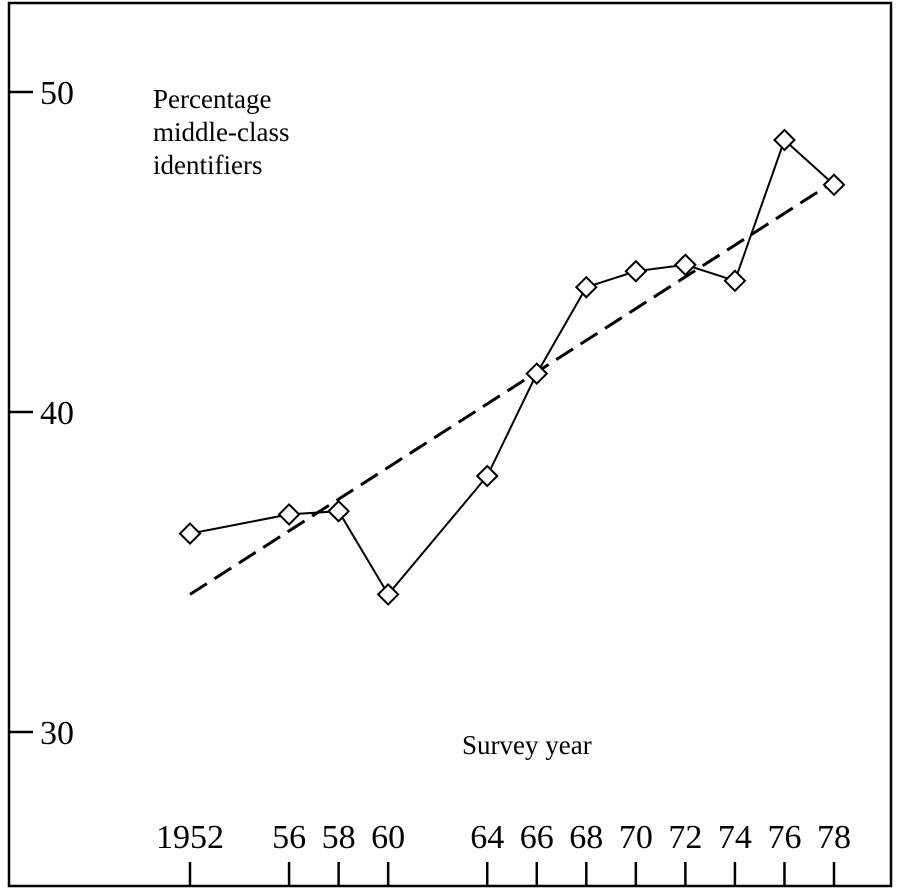  Describe the element at coordinates (57, 413) in the screenshot. I see `y-tick-label: 40` at that location.